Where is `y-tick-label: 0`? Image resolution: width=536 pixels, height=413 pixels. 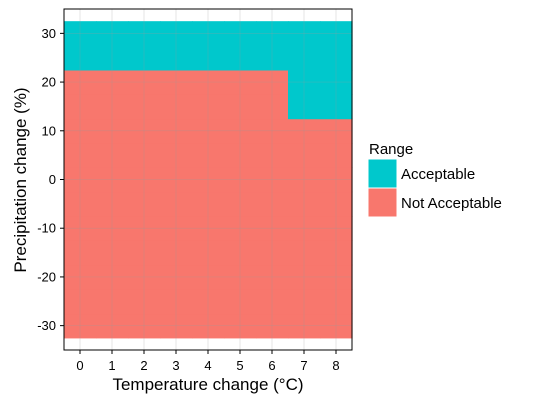 y-tick-label: 0 is located at coordinates (52, 179).